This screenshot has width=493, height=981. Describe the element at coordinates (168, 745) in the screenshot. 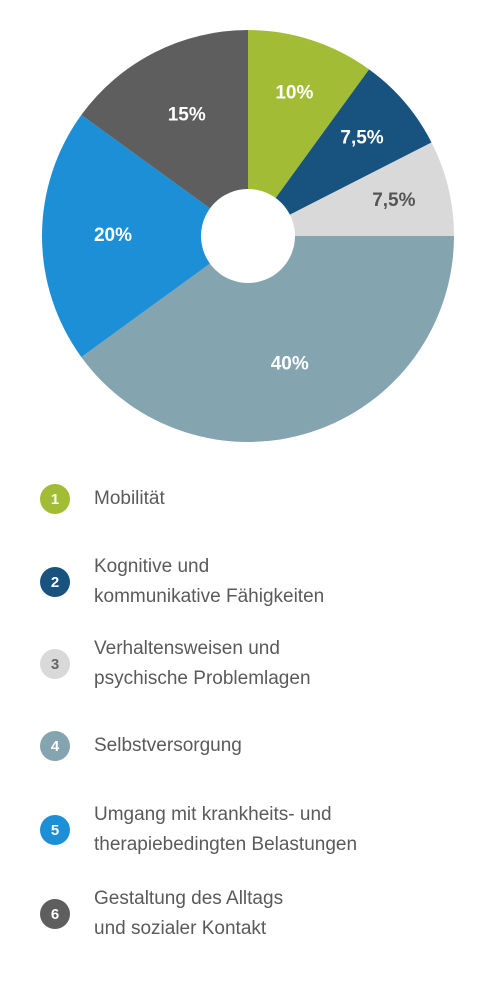

I see `legend-label: Selbstversorgung` at that location.